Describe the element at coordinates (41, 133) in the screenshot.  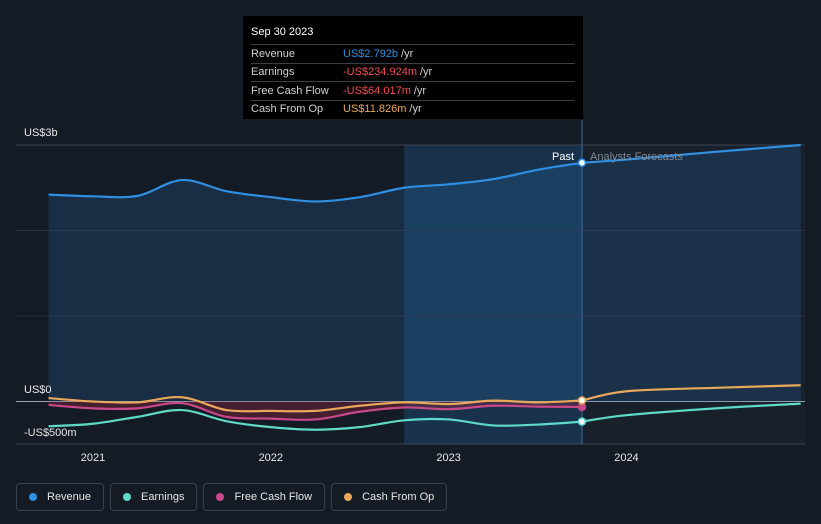
I see `y-label-3b: US$3b` at that location.